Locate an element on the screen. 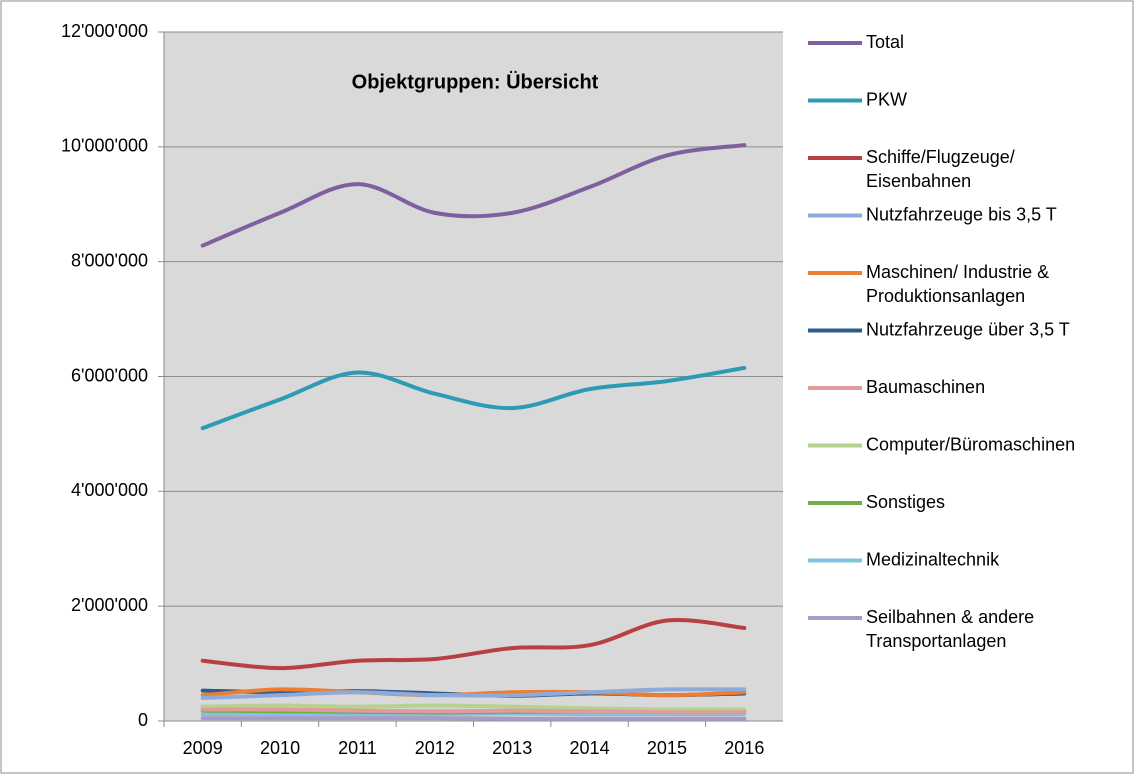 The image size is (1134, 774). x-tick-label: 2014 is located at coordinates (590, 748).